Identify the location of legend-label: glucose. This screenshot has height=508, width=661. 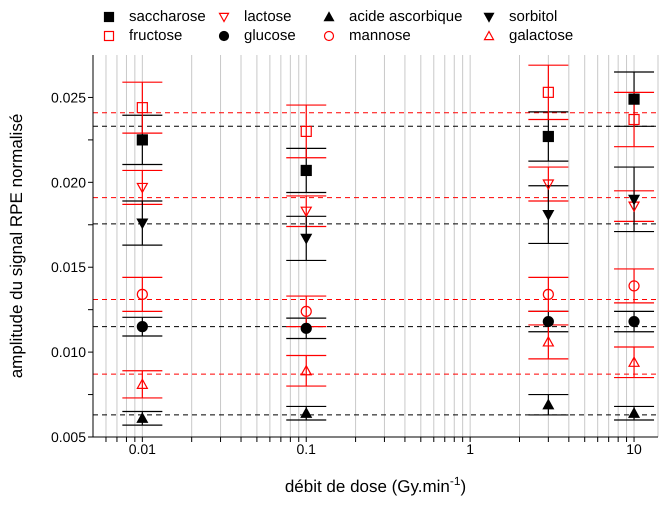
(270, 35).